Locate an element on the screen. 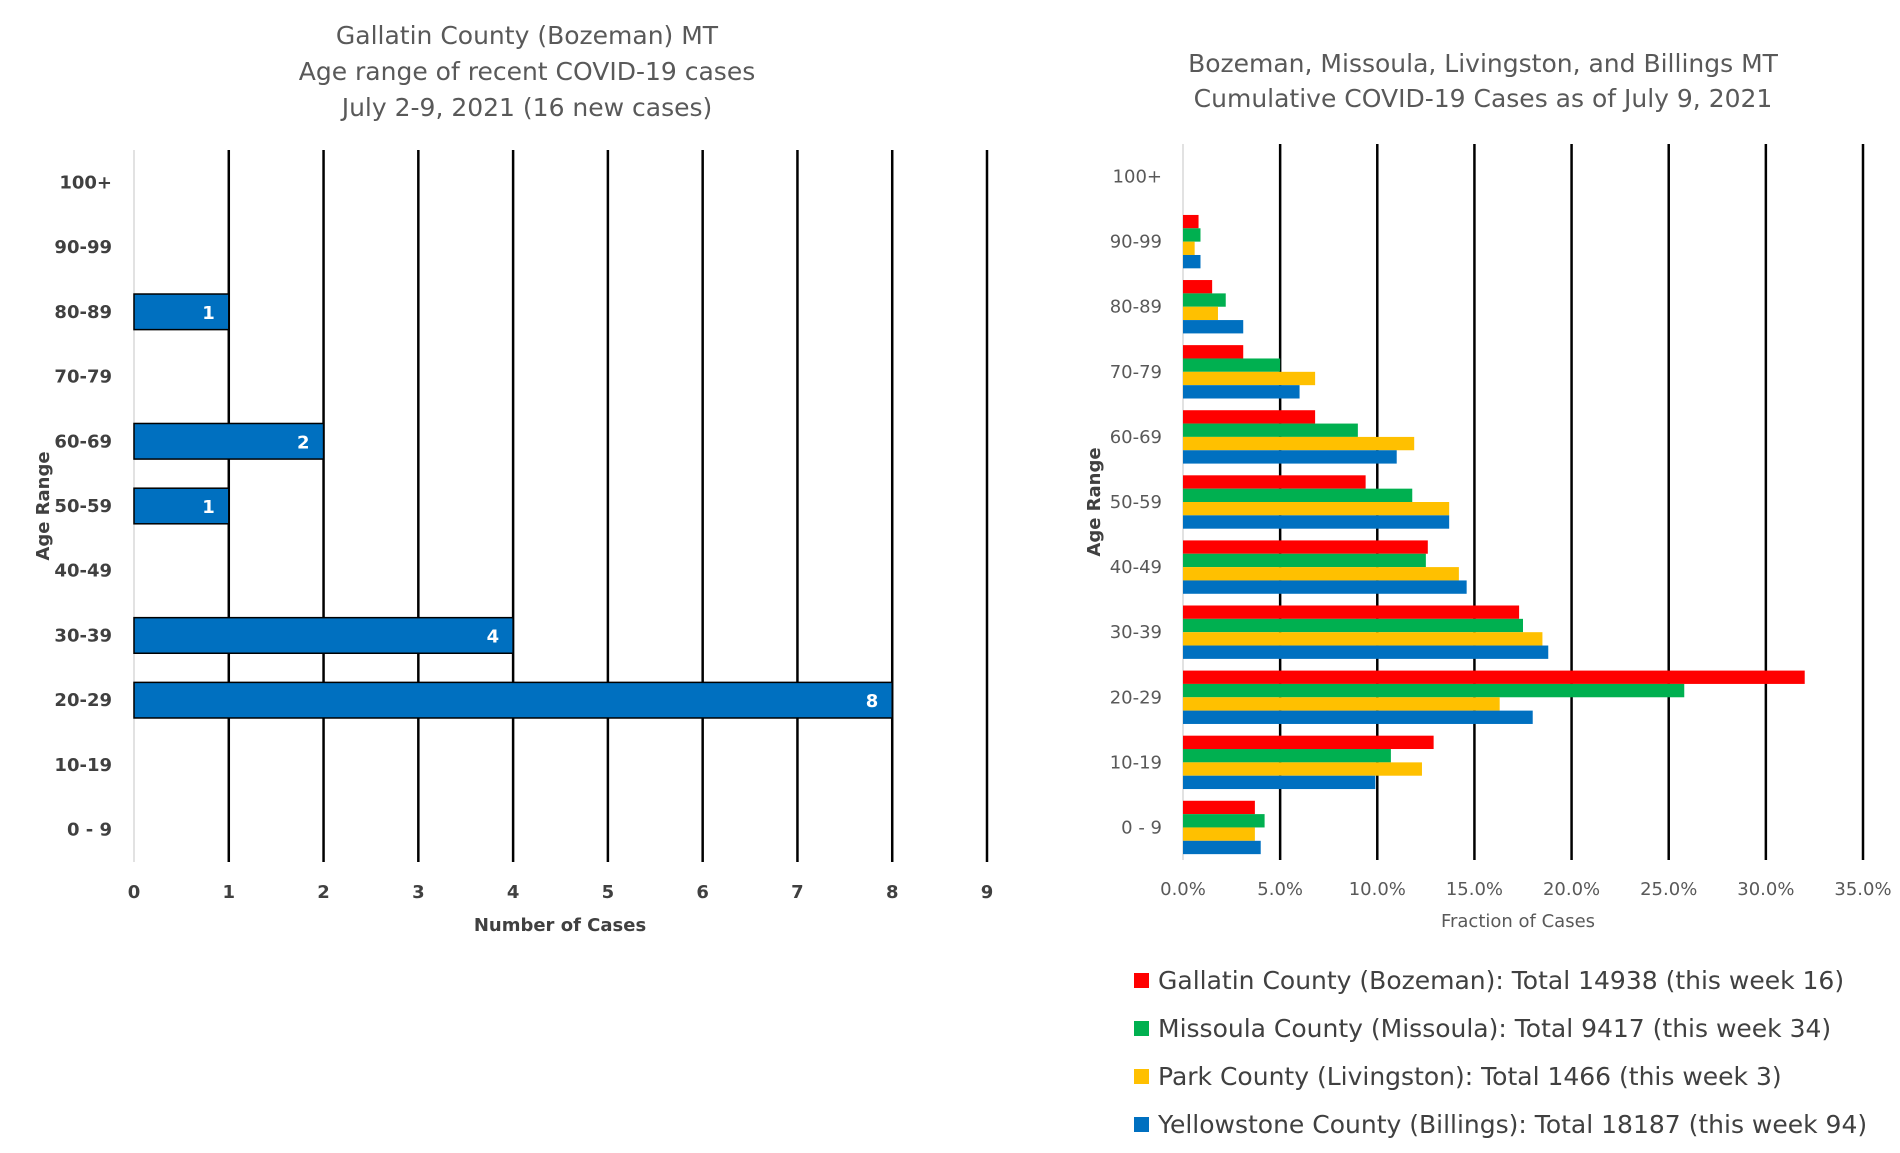  left-y-tick-label: 30-39 is located at coordinates (83, 635).